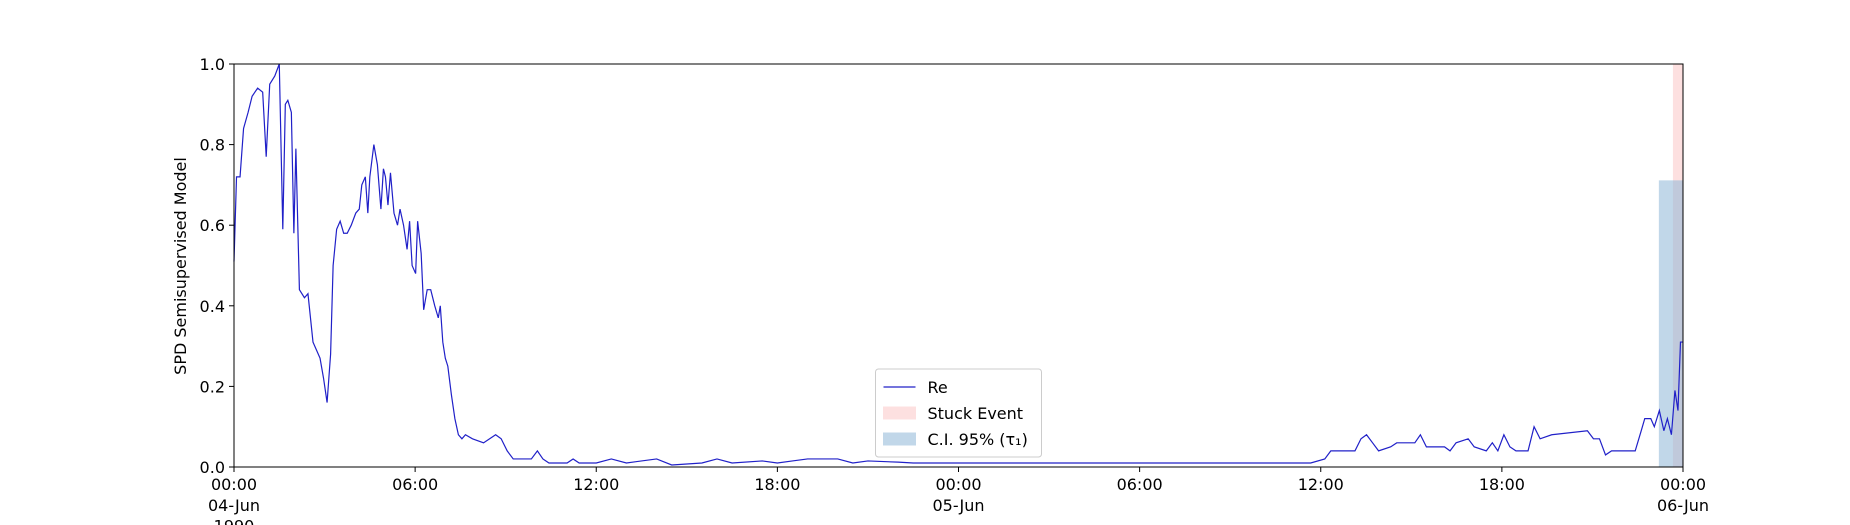  Describe the element at coordinates (958, 495) in the screenshot. I see `x-tick-label: 00:00 05-Jun` at that location.